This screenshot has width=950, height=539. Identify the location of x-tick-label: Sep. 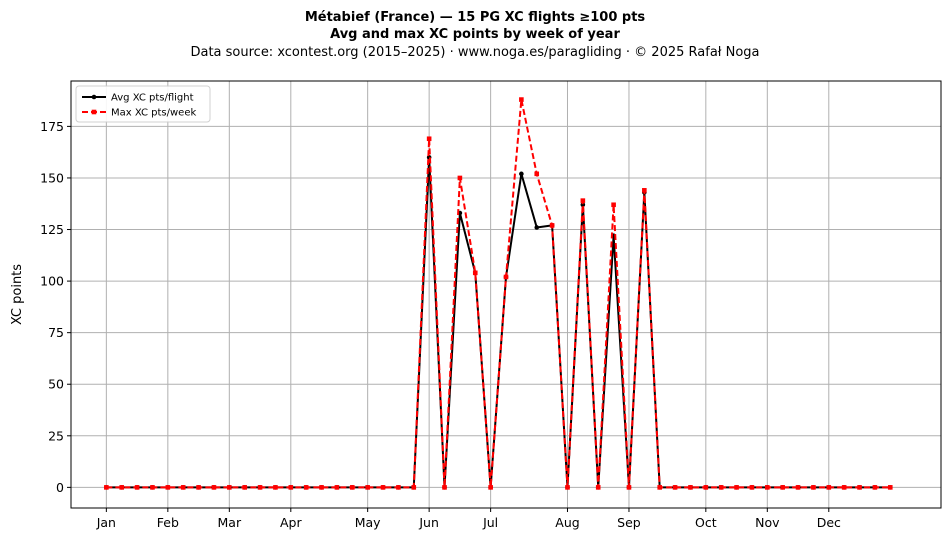
(629, 522).